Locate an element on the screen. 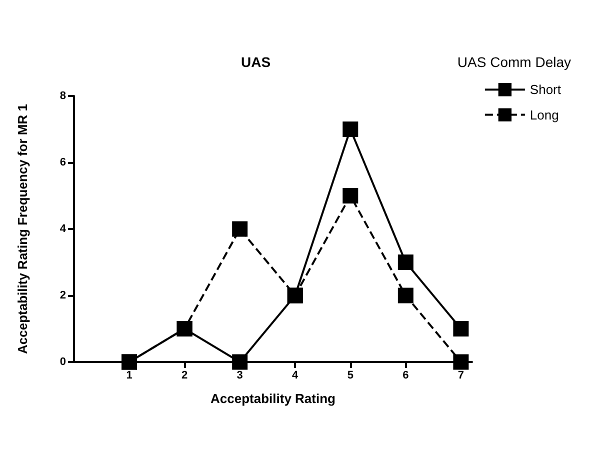 Image resolution: width=594 pixels, height=457 pixels. y-tick-label: 8 is located at coordinates (63, 96).